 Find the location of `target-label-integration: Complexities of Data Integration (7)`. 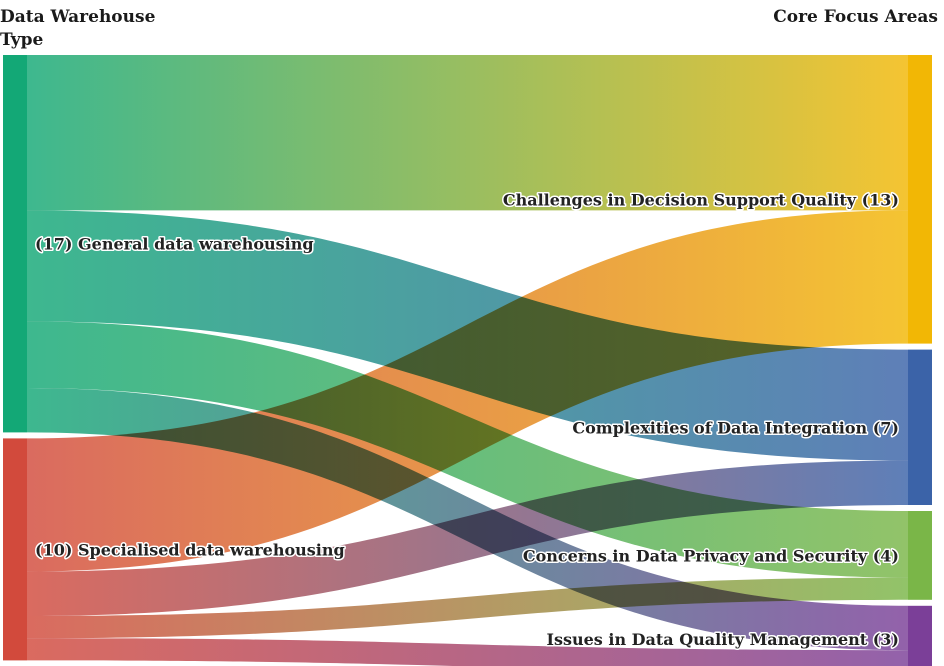

target-label-integration: Complexities of Data Integration (7) is located at coordinates (735, 427).